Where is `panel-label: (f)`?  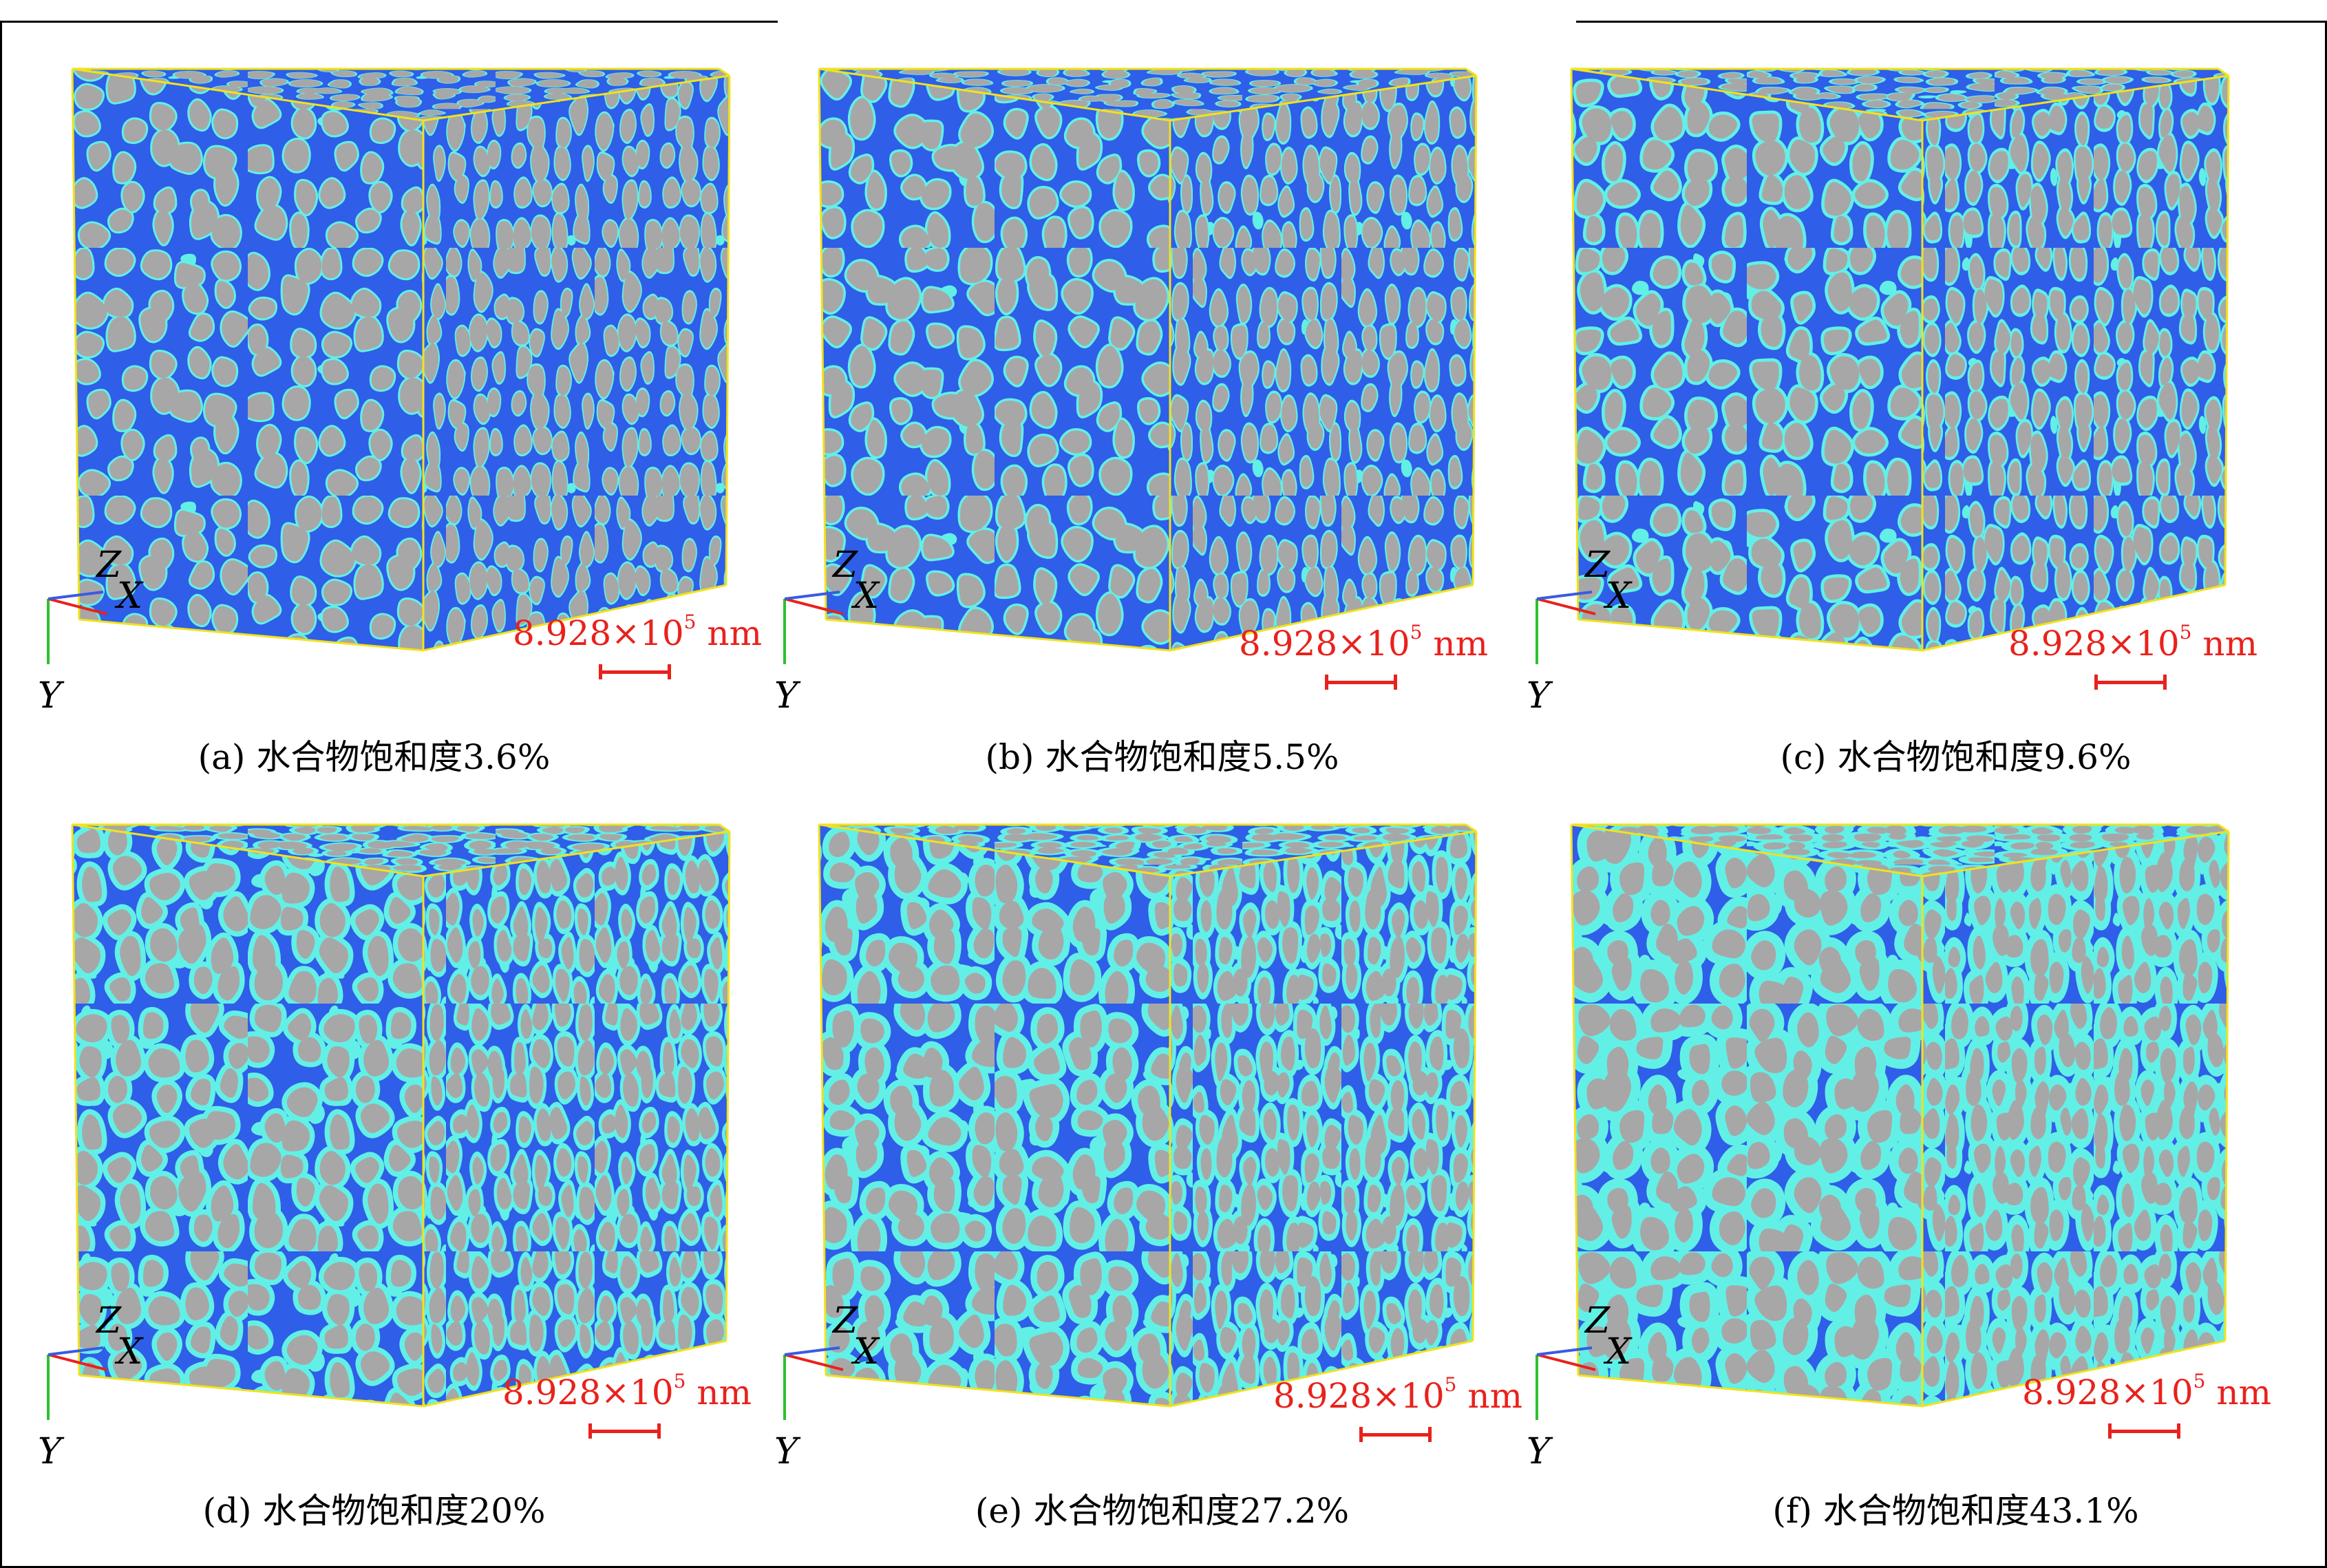 panel-label: (f) is located at coordinates (1792, 1511).